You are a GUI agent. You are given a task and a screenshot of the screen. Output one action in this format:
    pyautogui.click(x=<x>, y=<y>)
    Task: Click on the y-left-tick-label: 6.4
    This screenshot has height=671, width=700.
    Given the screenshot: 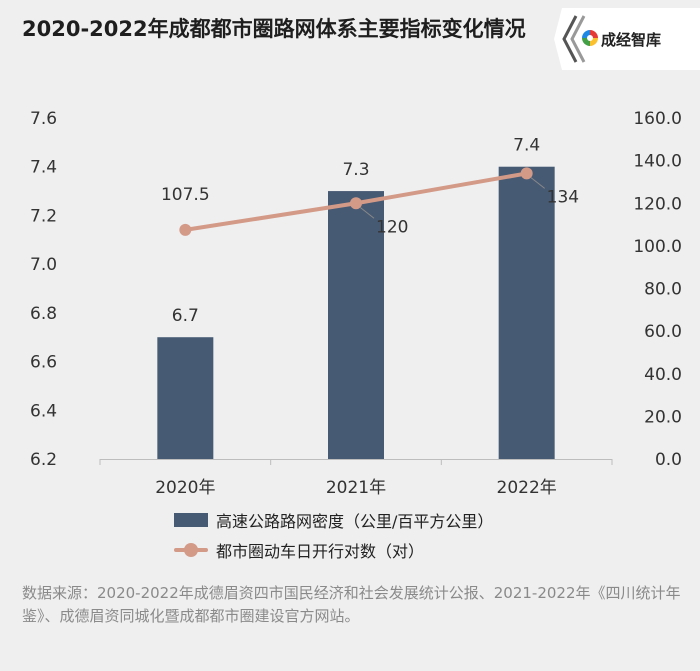 What is the action you would take?
    pyautogui.click(x=43, y=411)
    